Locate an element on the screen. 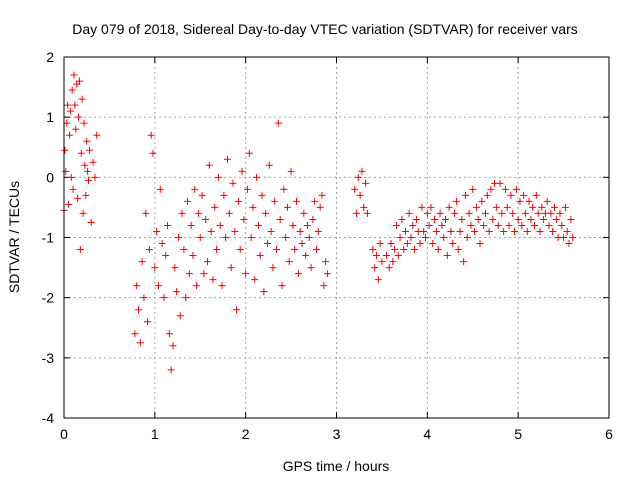 The image size is (640, 485). x-tick-label: 6 is located at coordinates (609, 434).